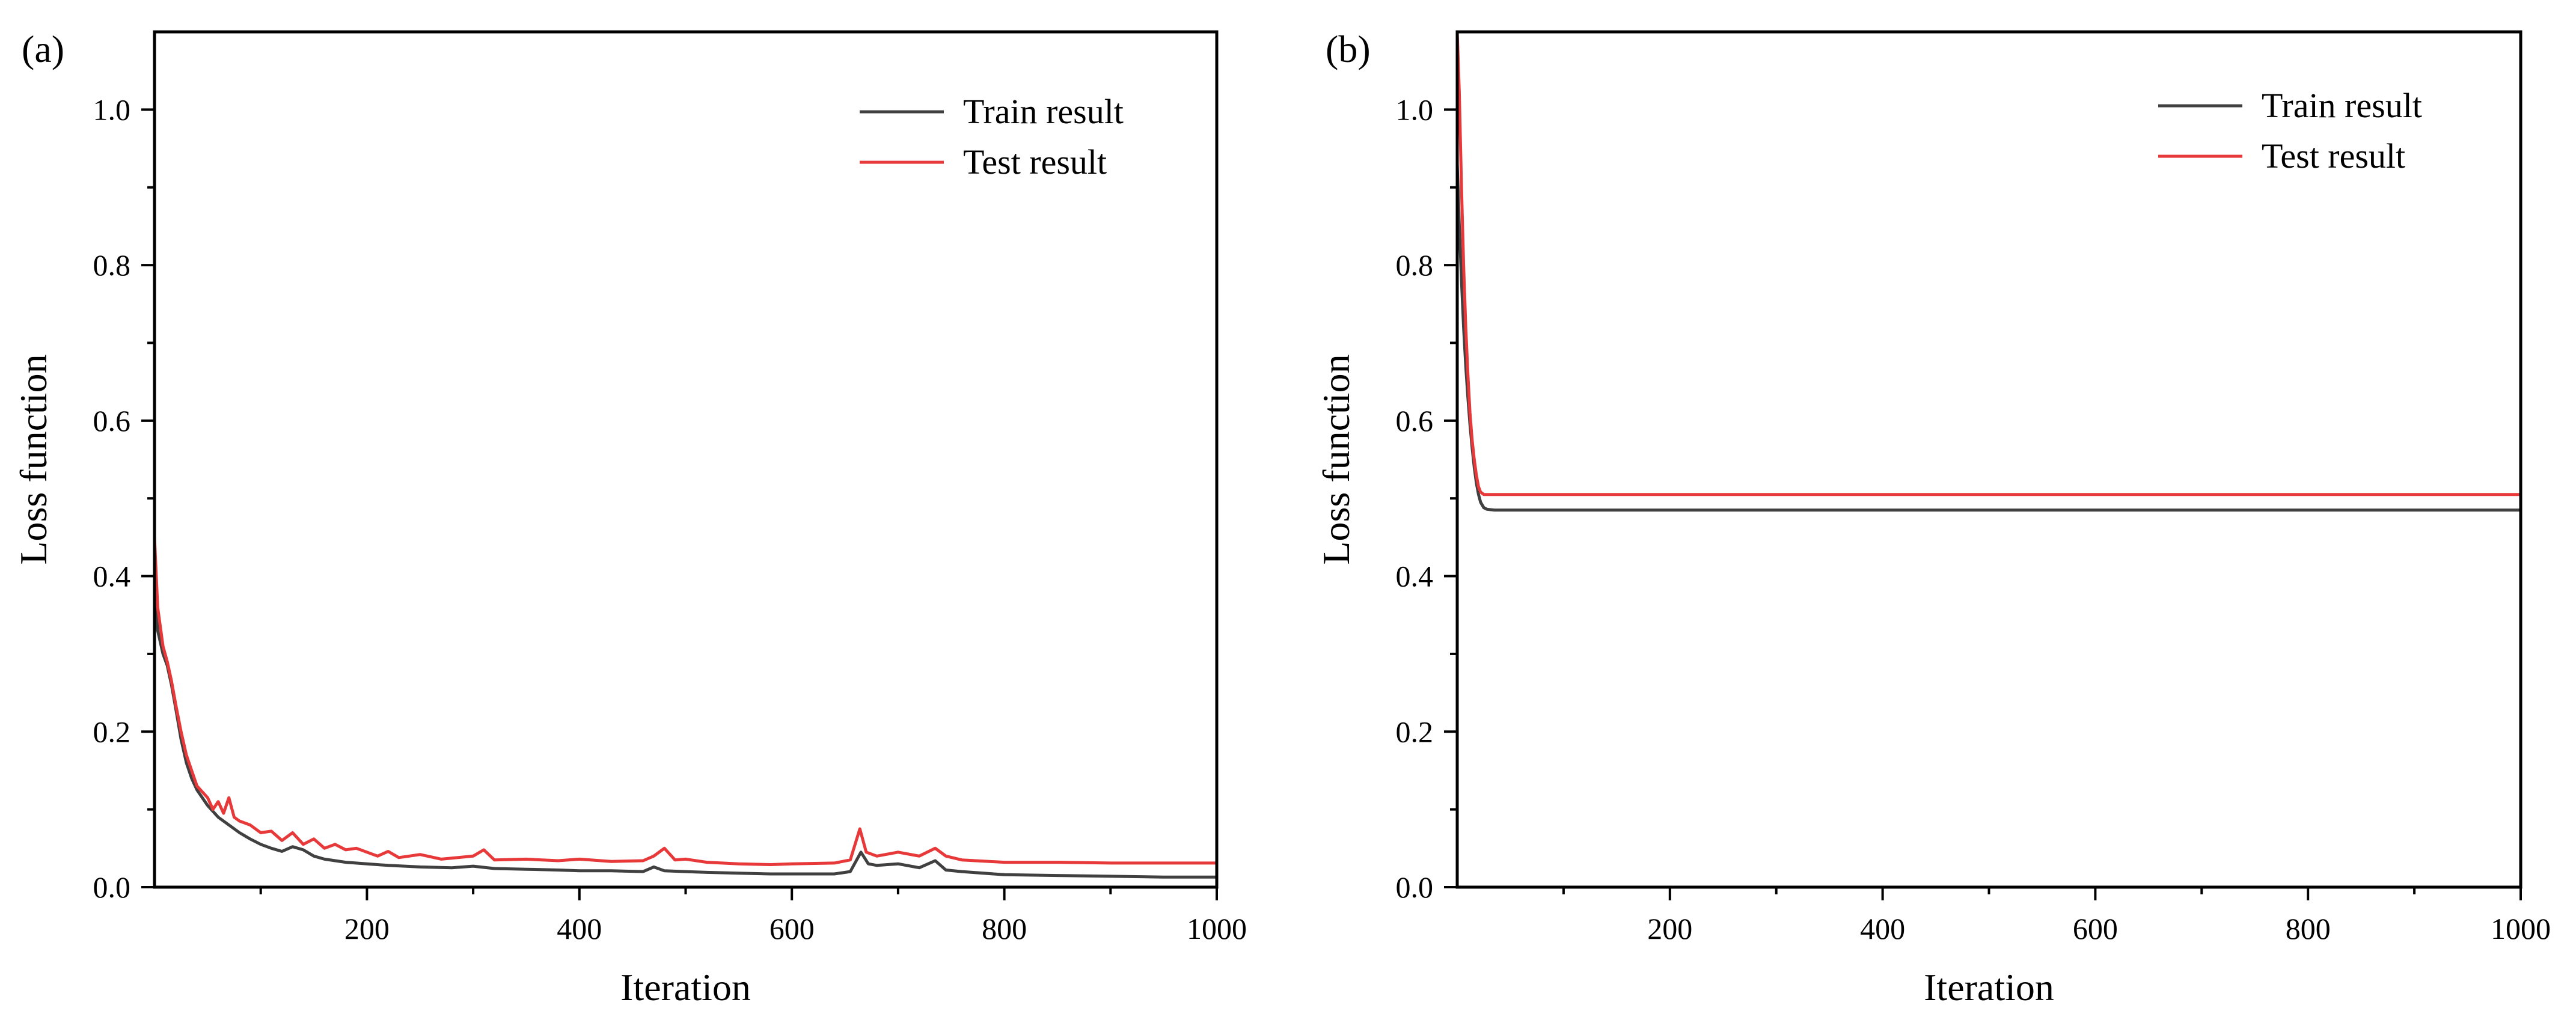 The width and height of the screenshot is (2576, 1029). Describe the element at coordinates (43, 49) in the screenshot. I see `panel-label: (a)` at that location.